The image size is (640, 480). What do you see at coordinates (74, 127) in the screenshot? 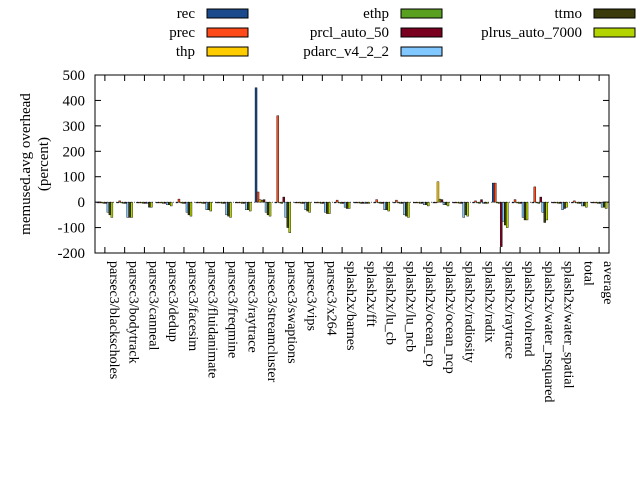
I see `y-tick-label: 300` at bounding box center [74, 127].